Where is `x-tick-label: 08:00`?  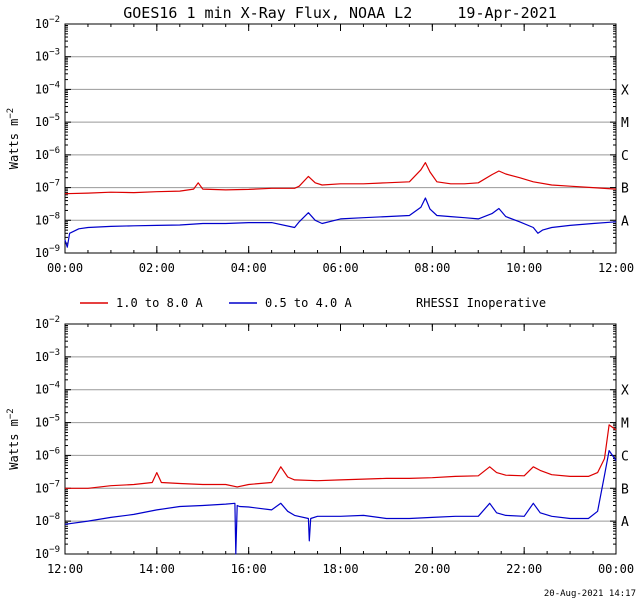 x-tick-label: 08:00 is located at coordinates (432, 268).